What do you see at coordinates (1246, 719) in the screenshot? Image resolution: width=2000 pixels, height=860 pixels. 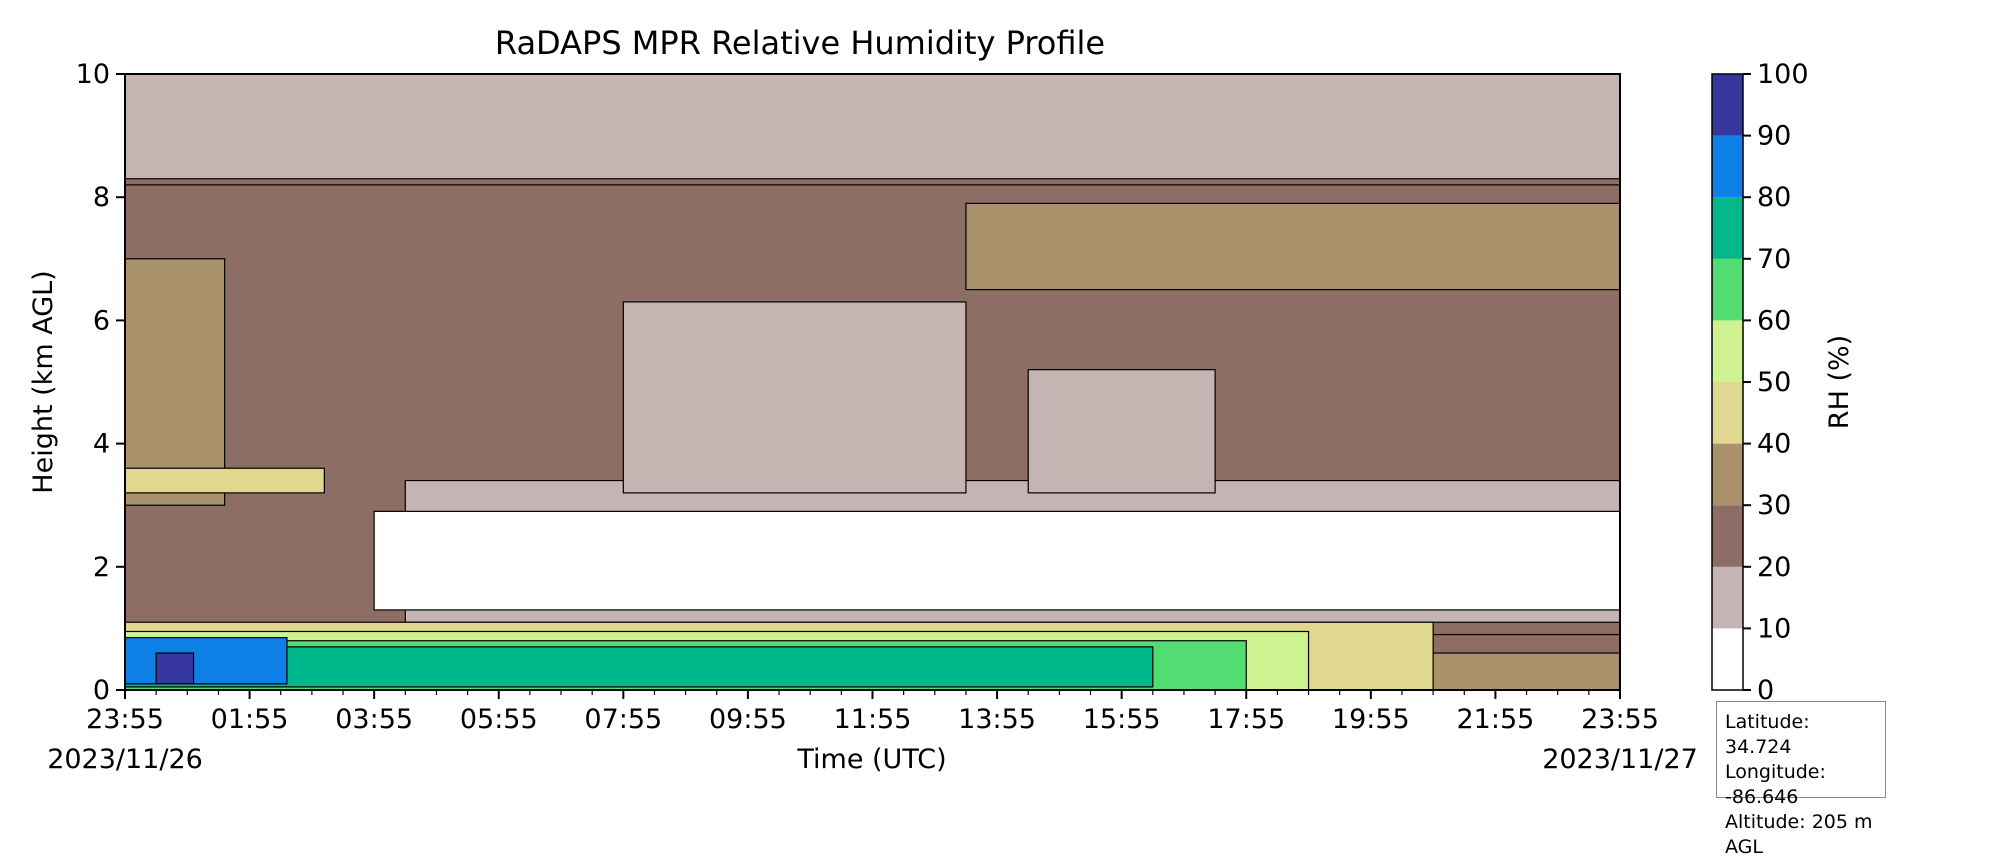 I see `x-tick-label: 17:55` at bounding box center [1246, 719].